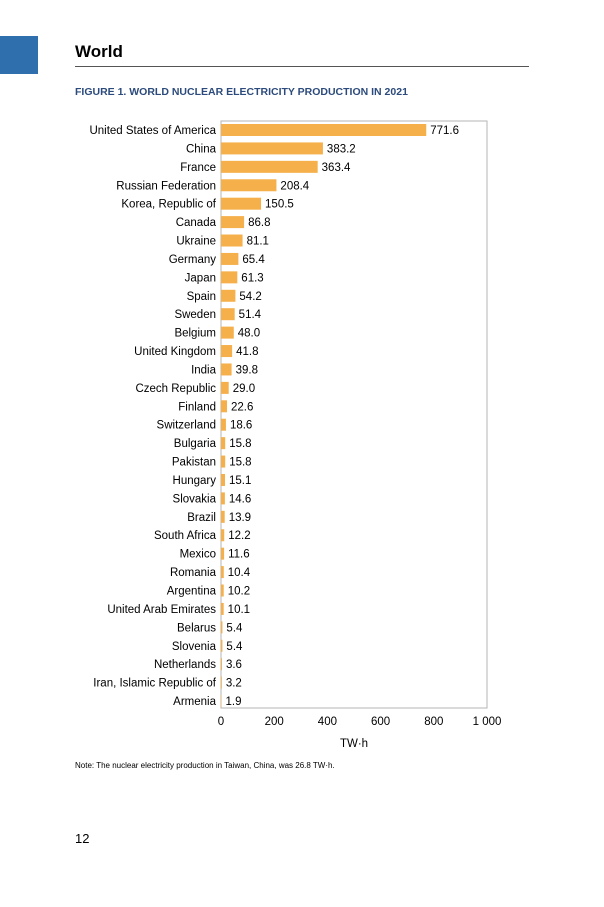 The image size is (604, 907). What do you see at coordinates (195, 444) in the screenshot?
I see `category-label: Bulgaria` at bounding box center [195, 444].